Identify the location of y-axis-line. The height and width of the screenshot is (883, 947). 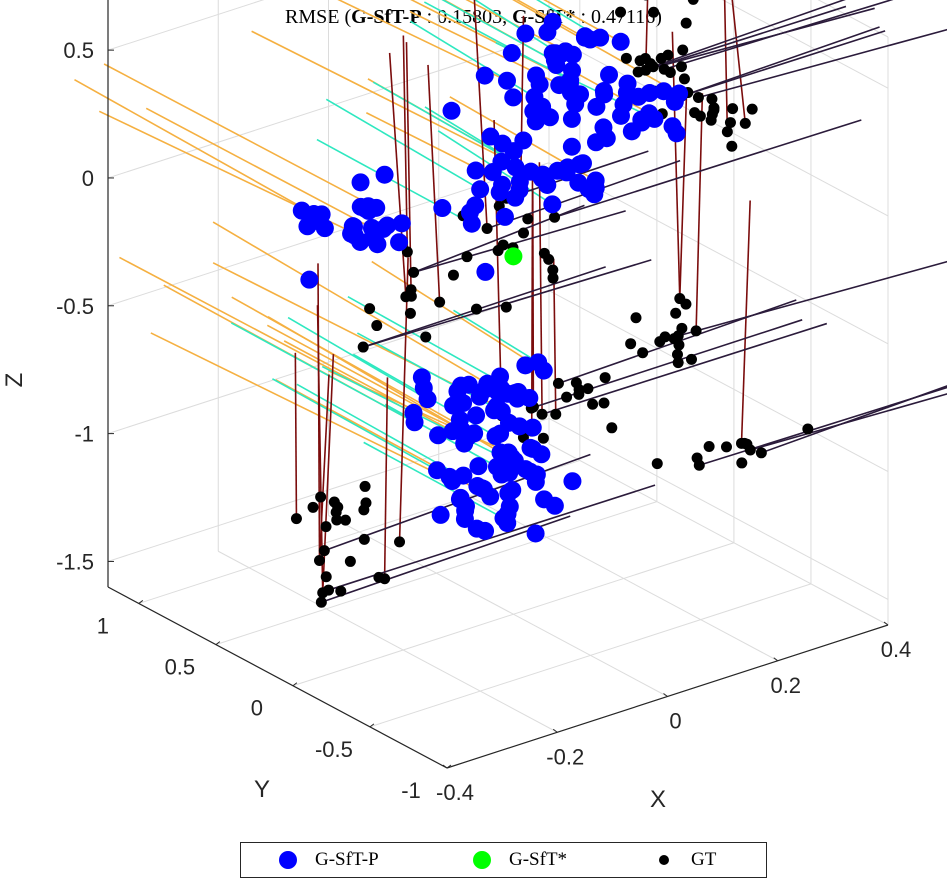
(277, 677).